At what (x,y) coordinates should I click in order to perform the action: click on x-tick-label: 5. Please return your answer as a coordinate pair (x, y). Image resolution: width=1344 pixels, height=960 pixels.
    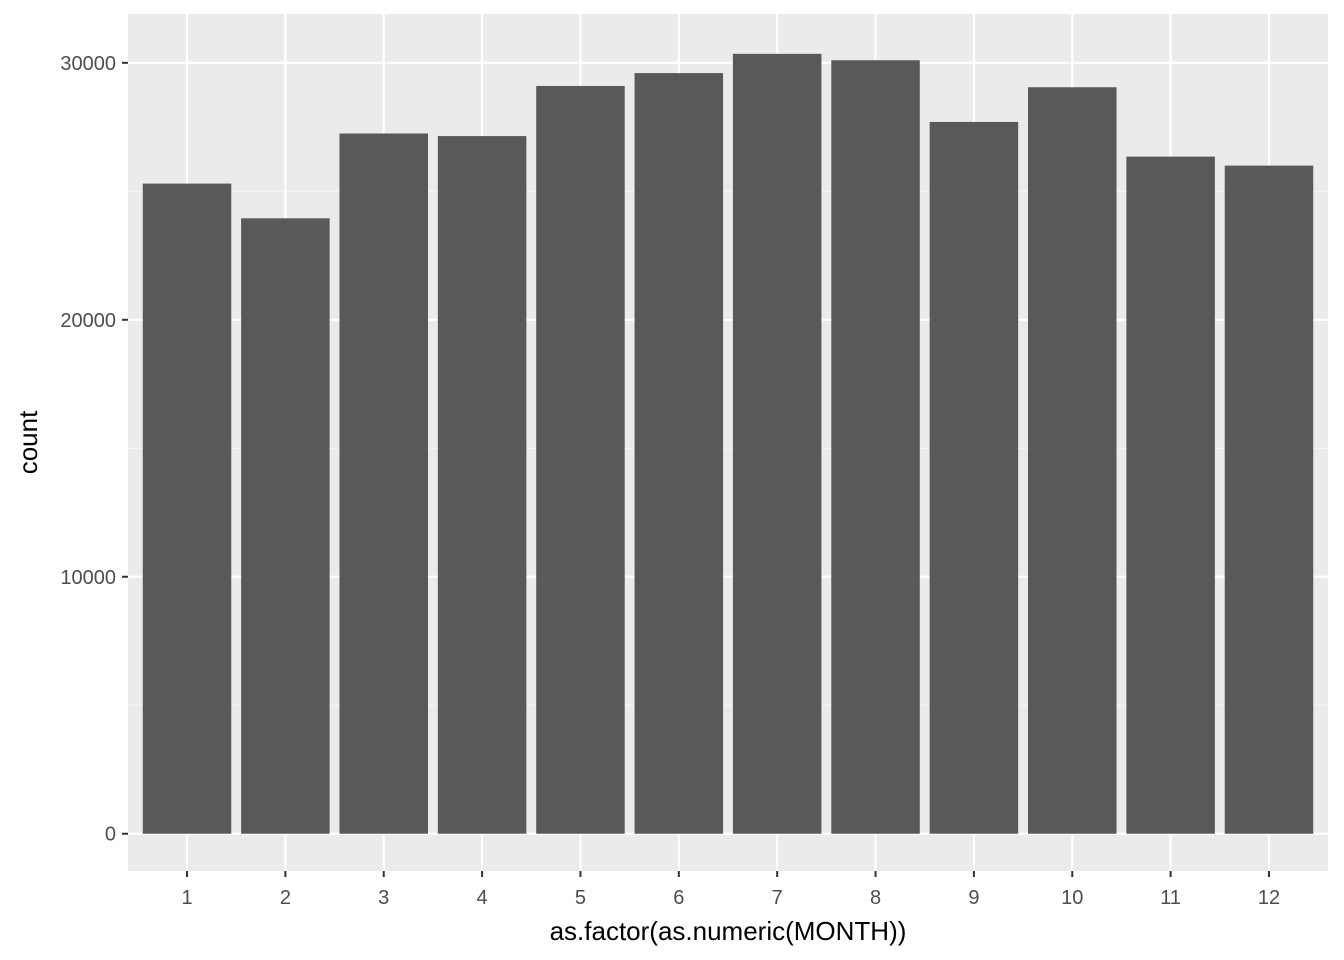
    Looking at the image, I should click on (580, 898).